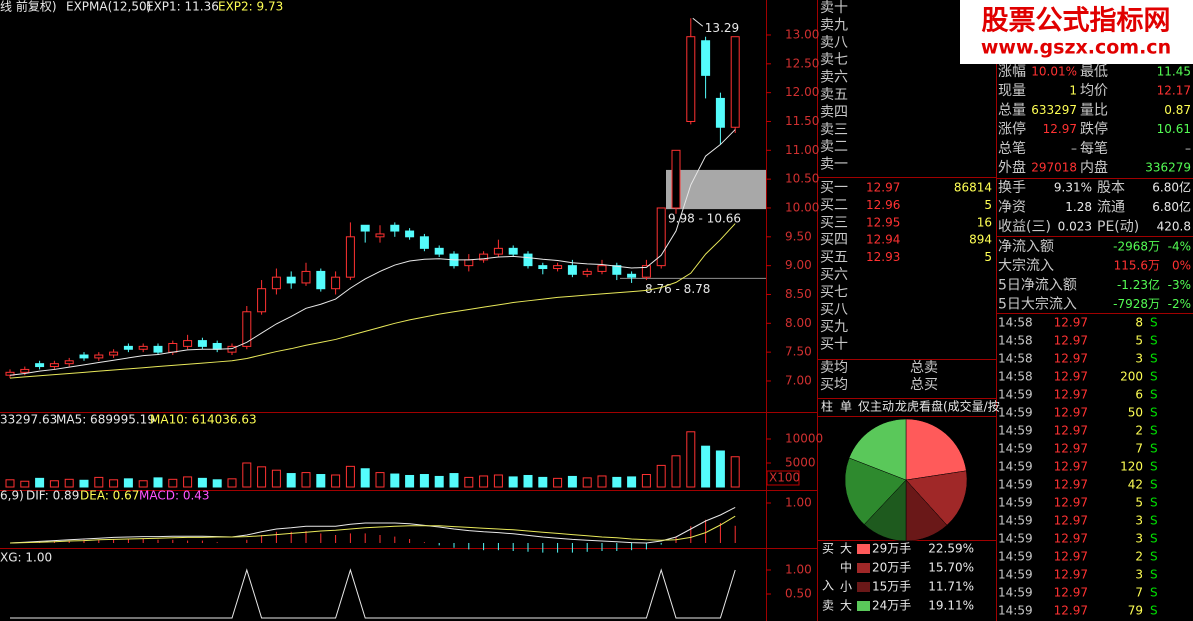 Image resolution: width=1193 pixels, height=621 pixels. I want to click on tape-volume: 2, so click(1139, 557).